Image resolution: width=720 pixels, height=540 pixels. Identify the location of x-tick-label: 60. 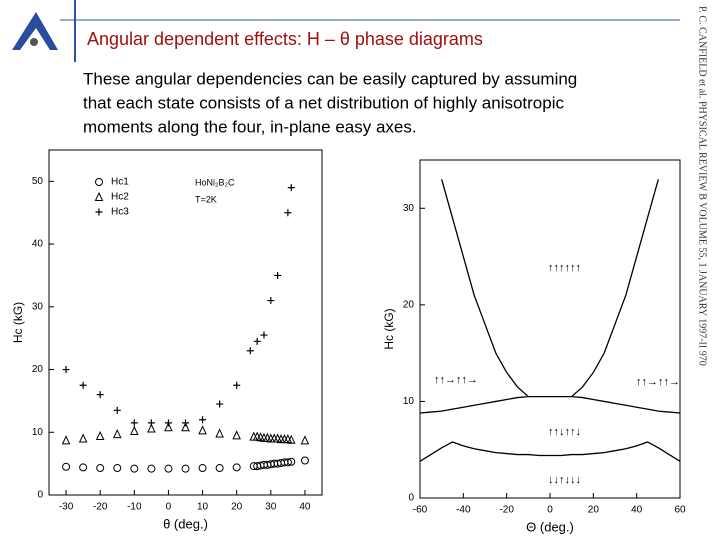
(680, 510).